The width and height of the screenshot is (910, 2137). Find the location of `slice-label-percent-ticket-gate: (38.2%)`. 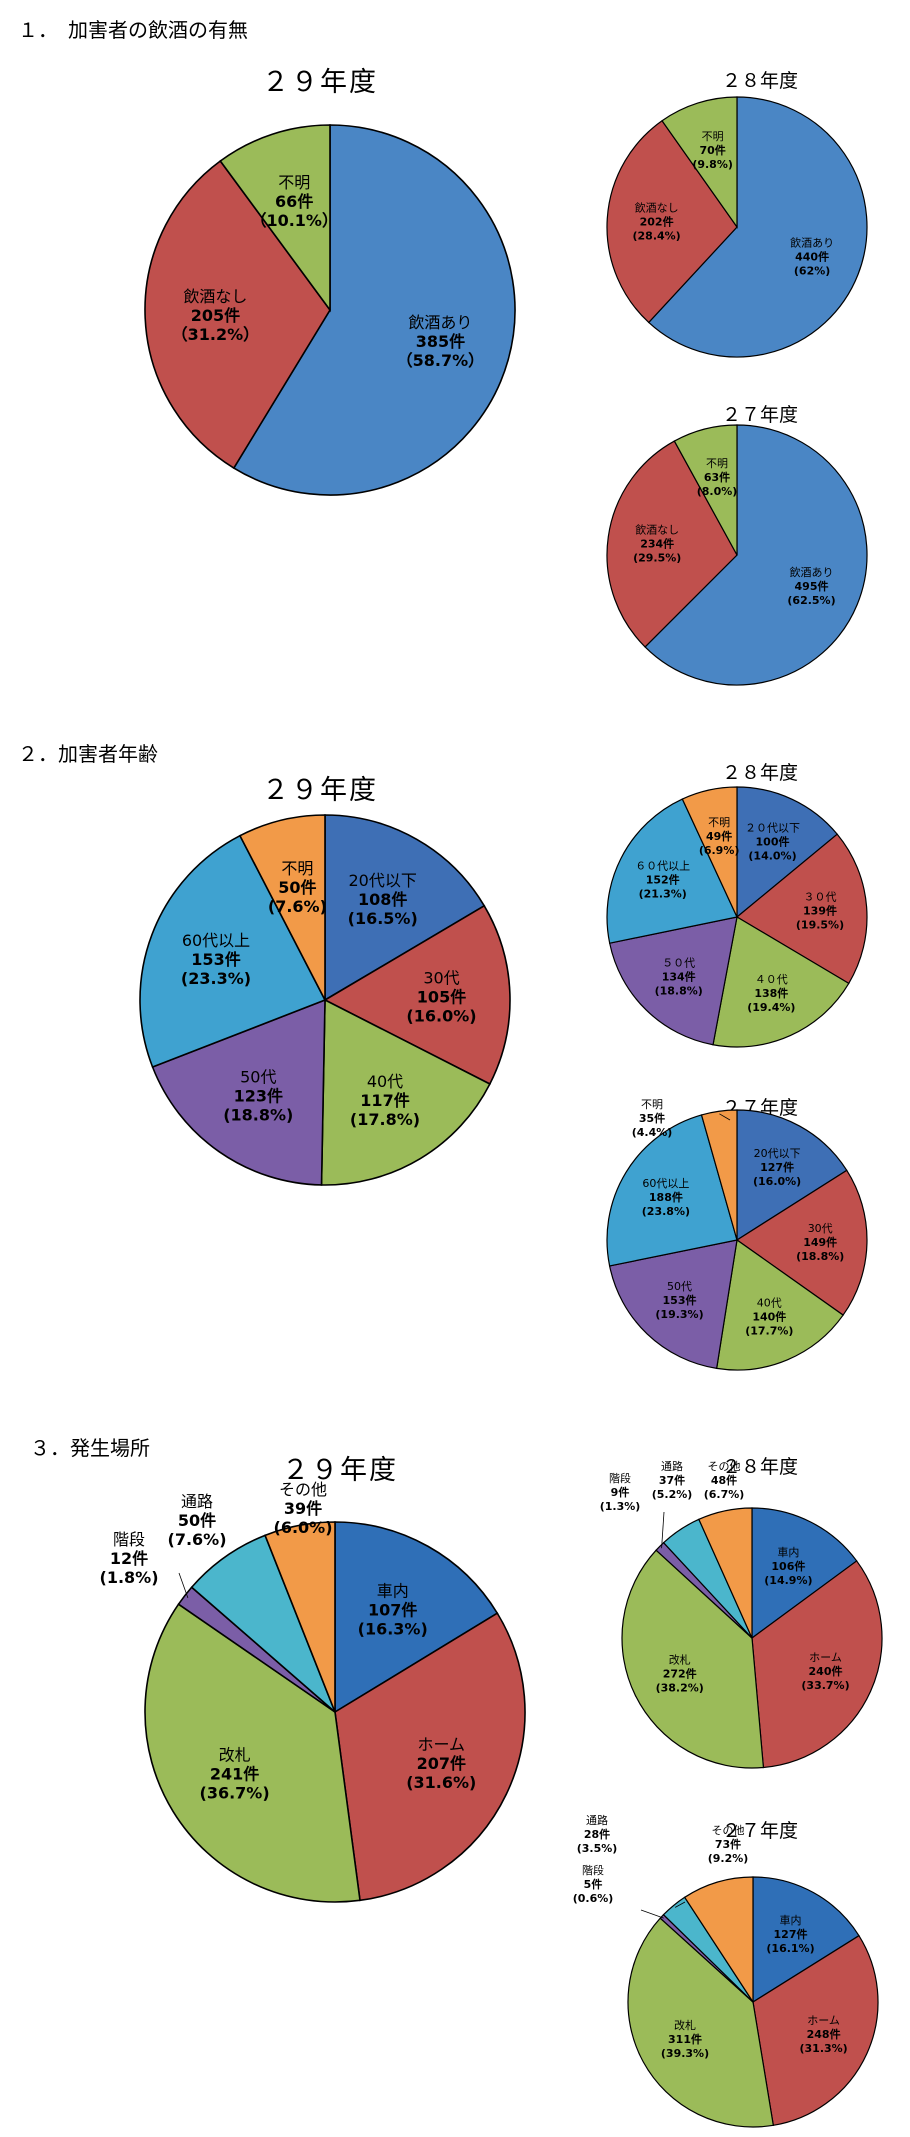

slice-label-percent-ticket-gate: (38.2%) is located at coordinates (680, 1688).